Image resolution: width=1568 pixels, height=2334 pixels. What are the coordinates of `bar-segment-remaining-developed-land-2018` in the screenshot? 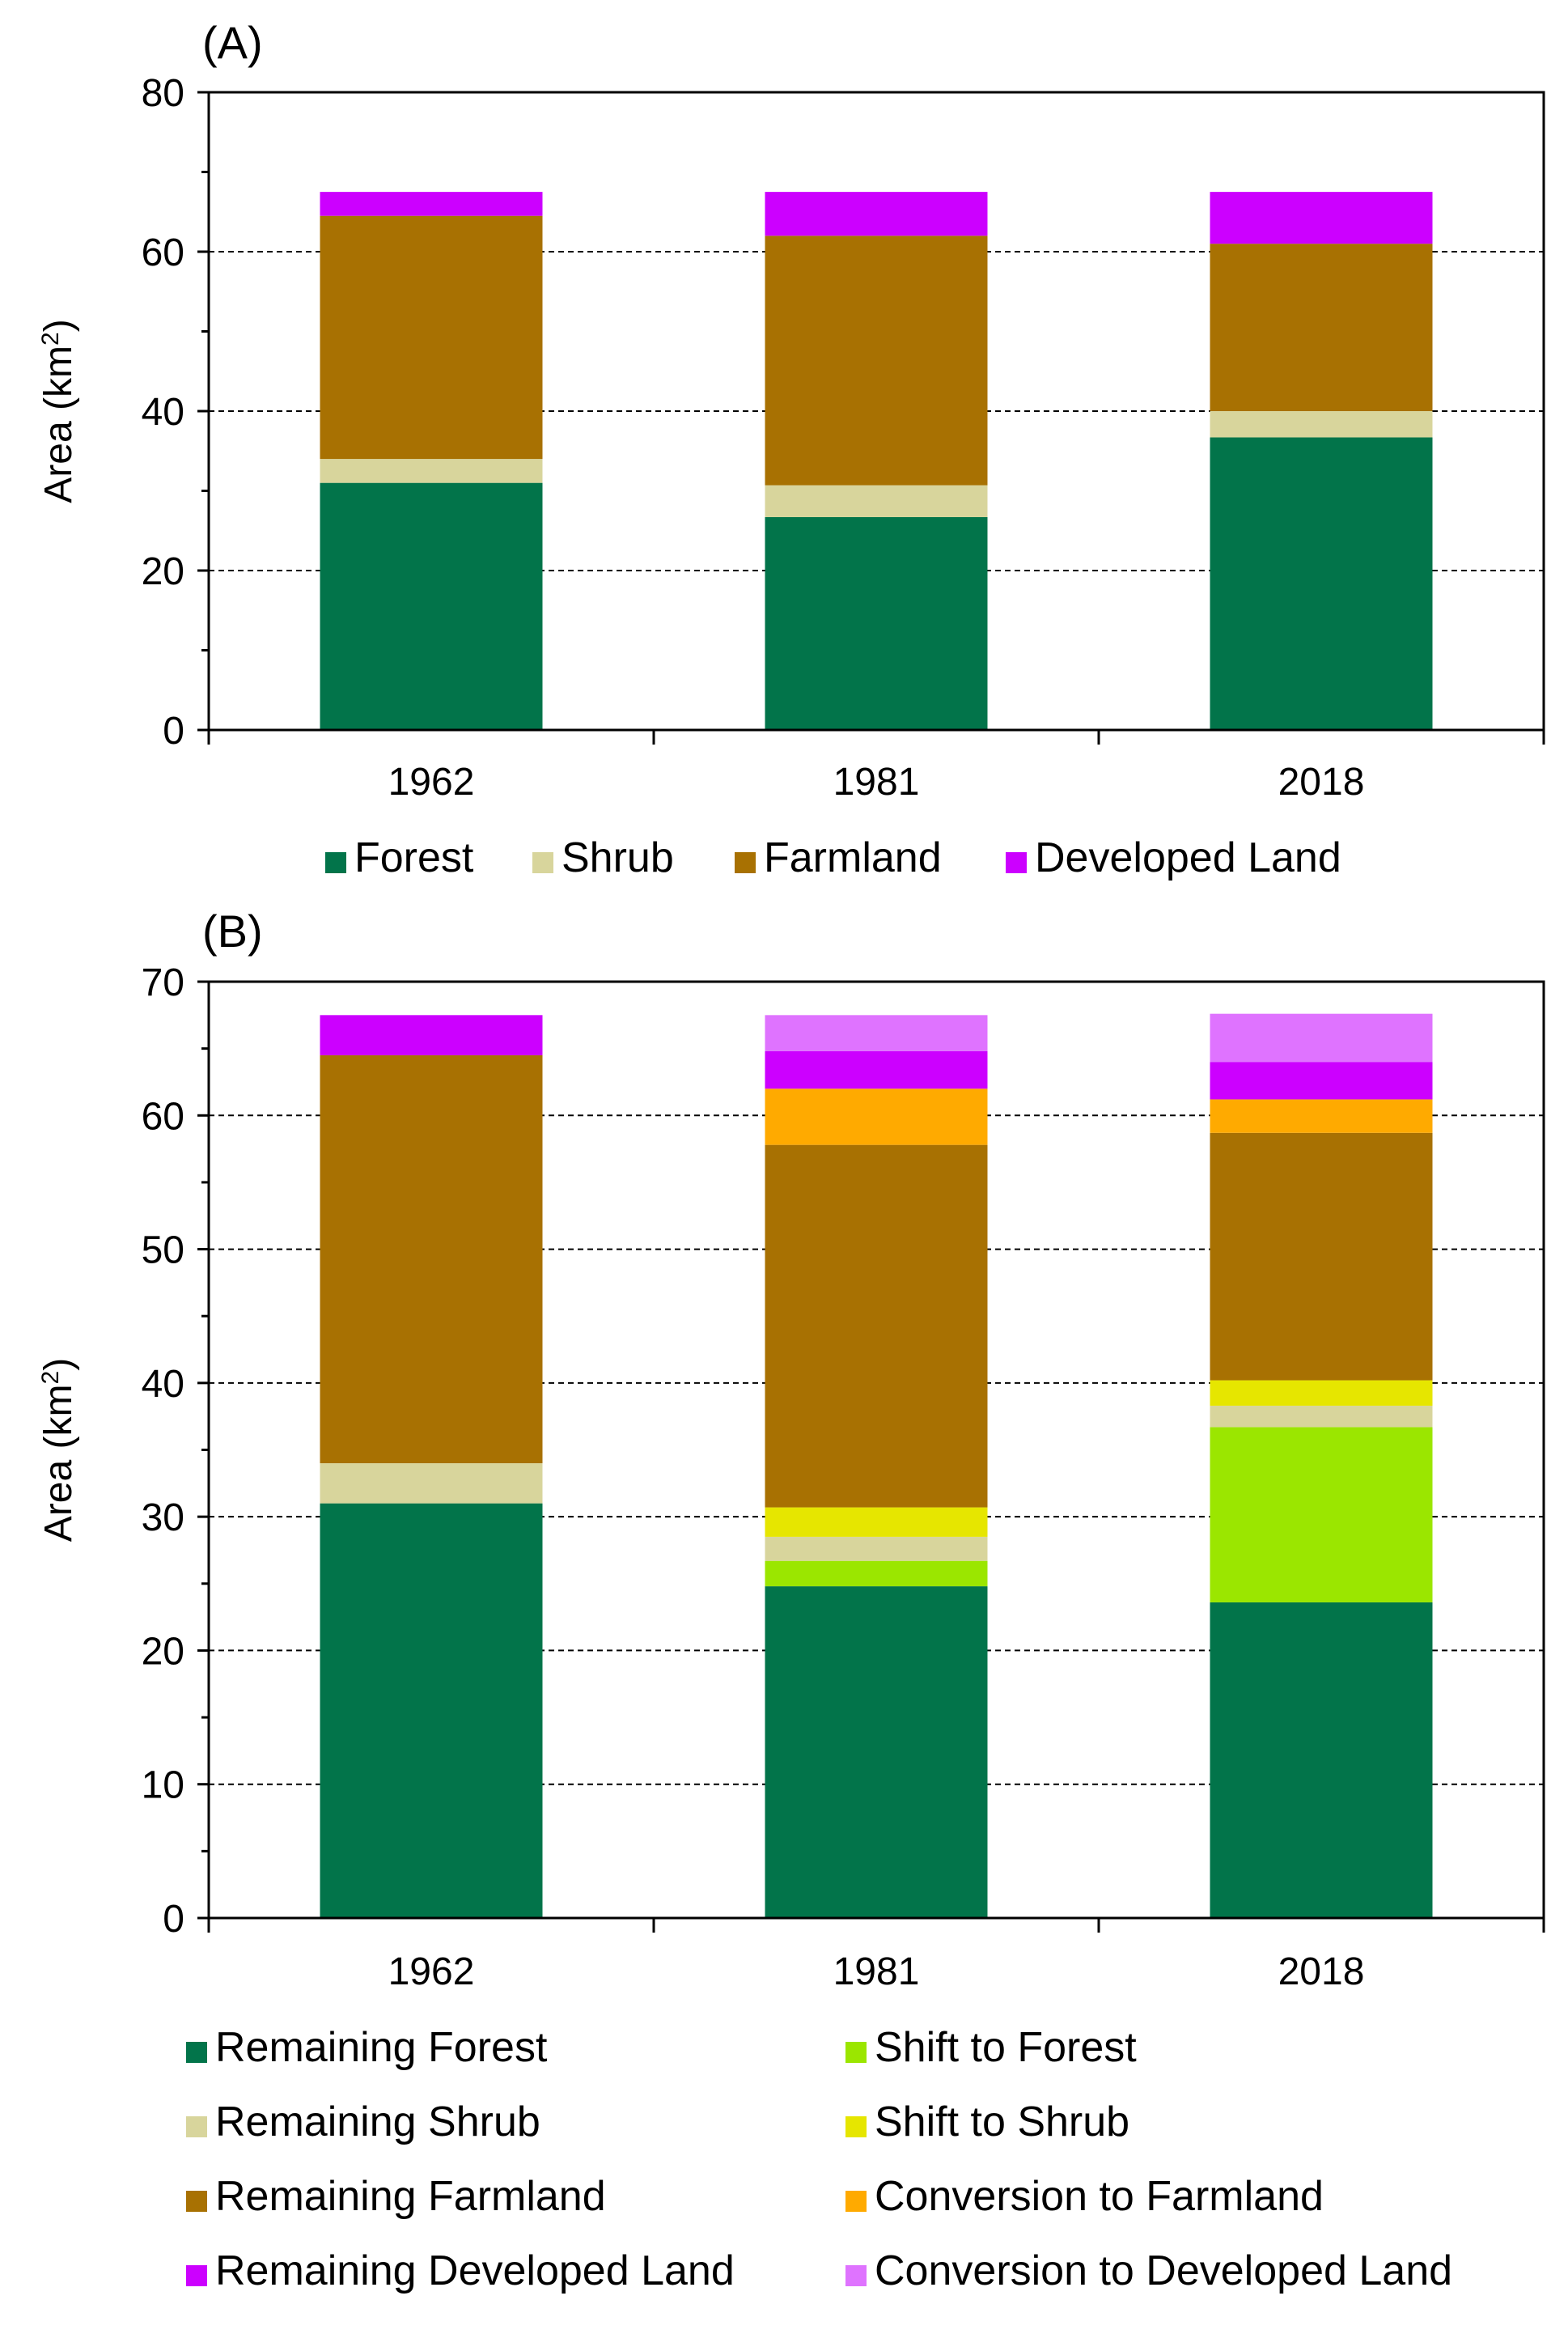 It's located at (1322, 1081).